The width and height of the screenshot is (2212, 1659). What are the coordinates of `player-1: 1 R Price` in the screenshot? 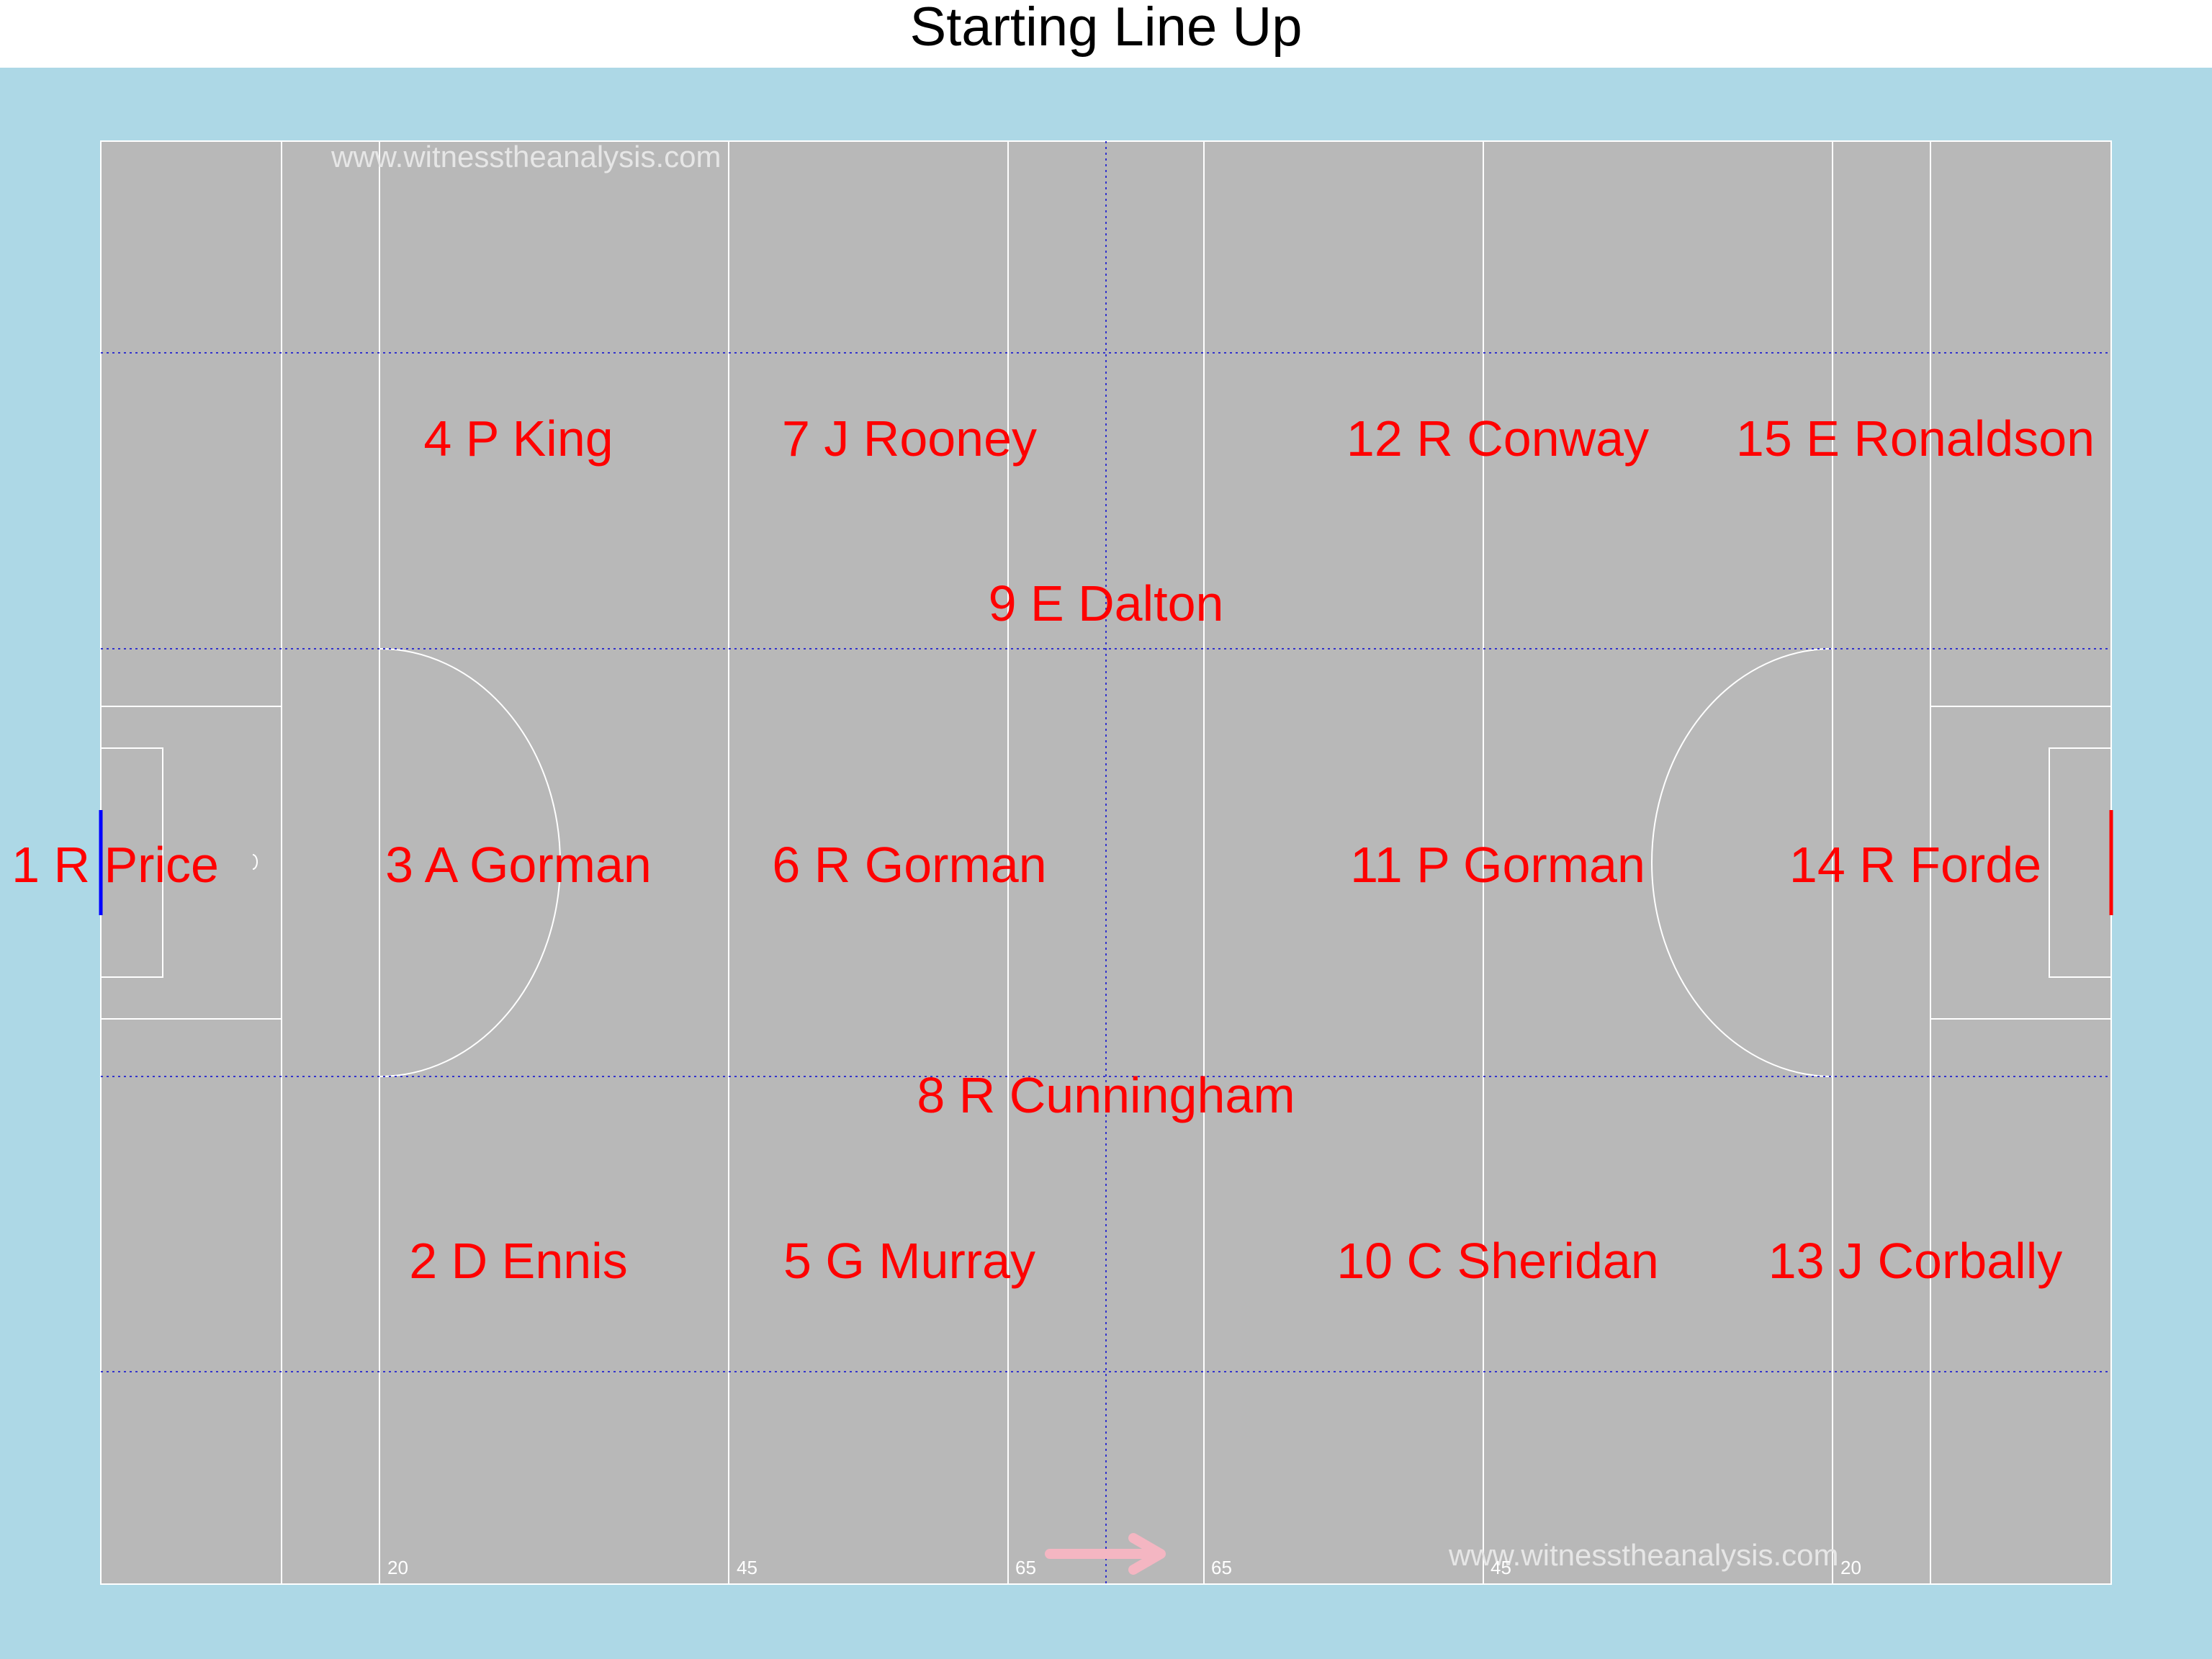 It's located at (116, 865).